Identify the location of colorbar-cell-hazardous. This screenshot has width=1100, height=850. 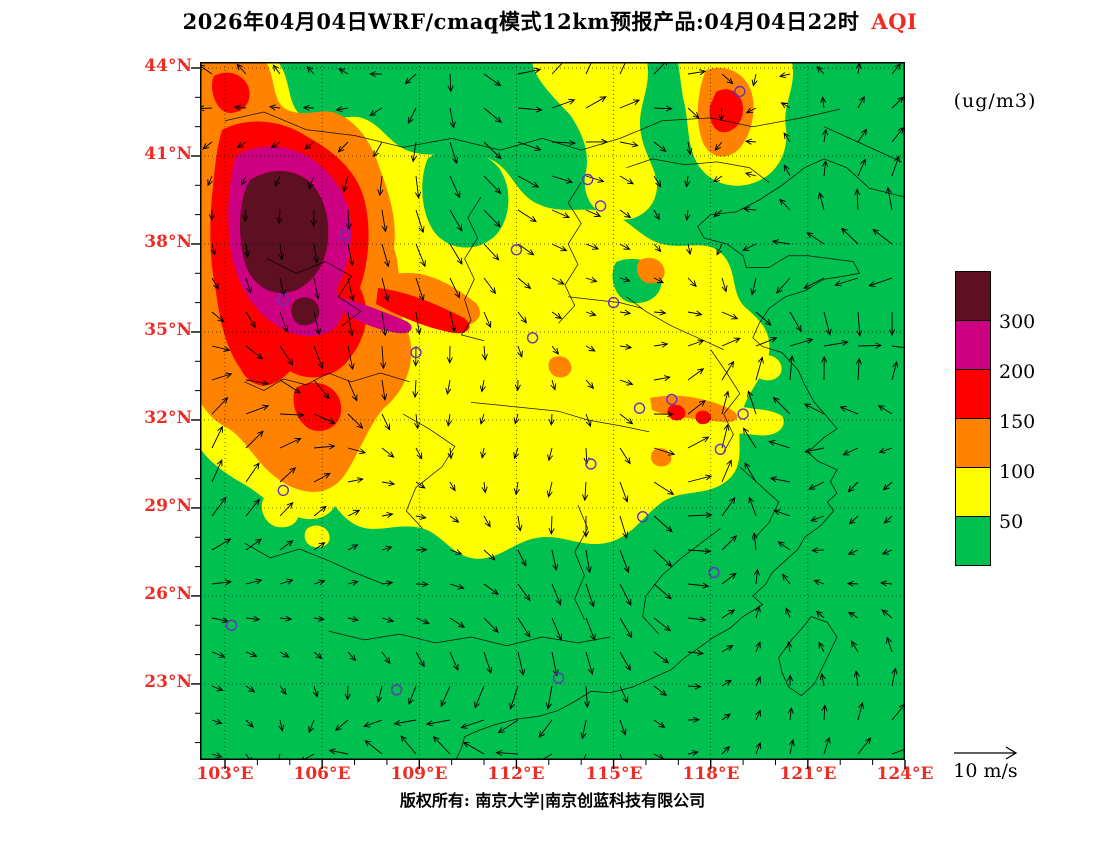
(973, 296).